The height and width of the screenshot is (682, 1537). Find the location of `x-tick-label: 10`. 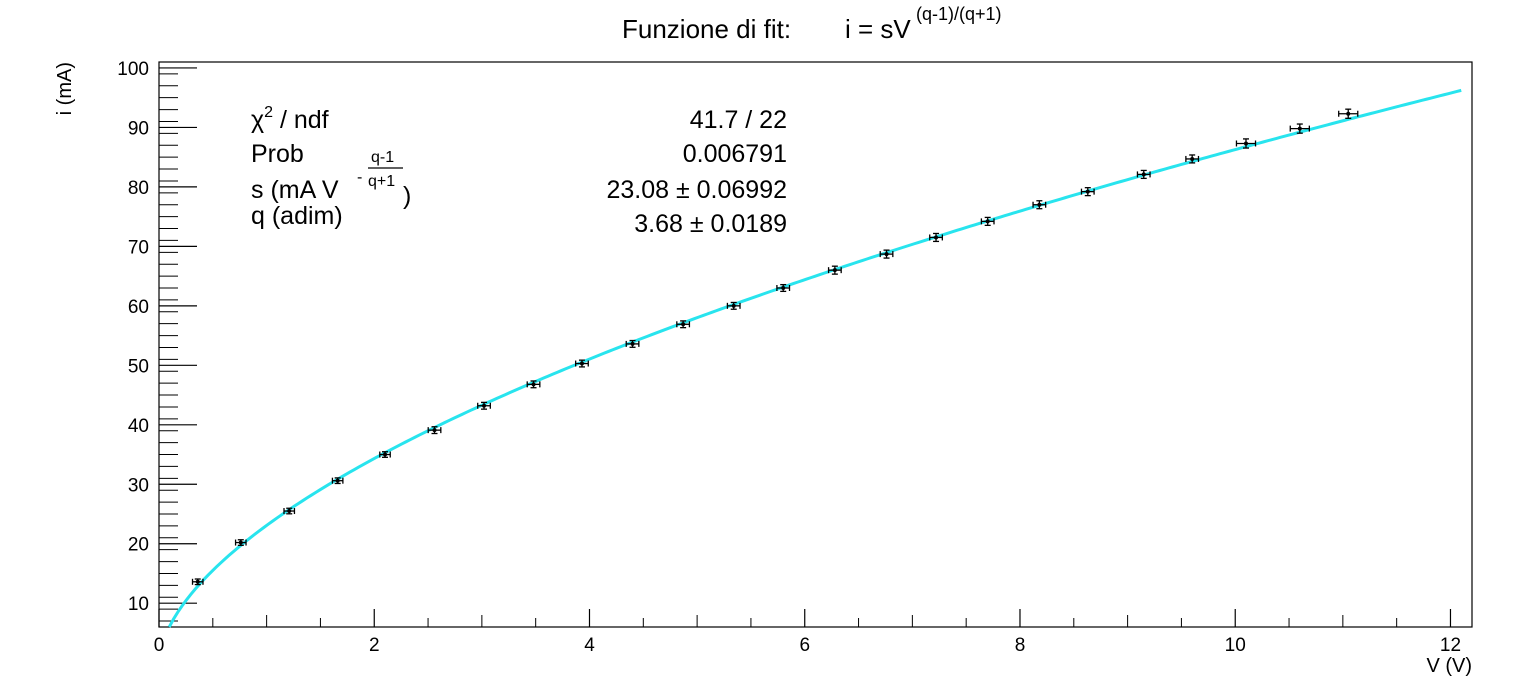

x-tick-label: 10 is located at coordinates (1235, 645).